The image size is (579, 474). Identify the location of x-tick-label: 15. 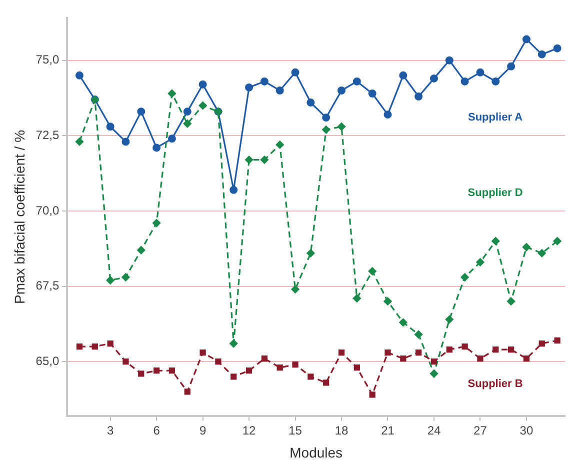
(295, 430).